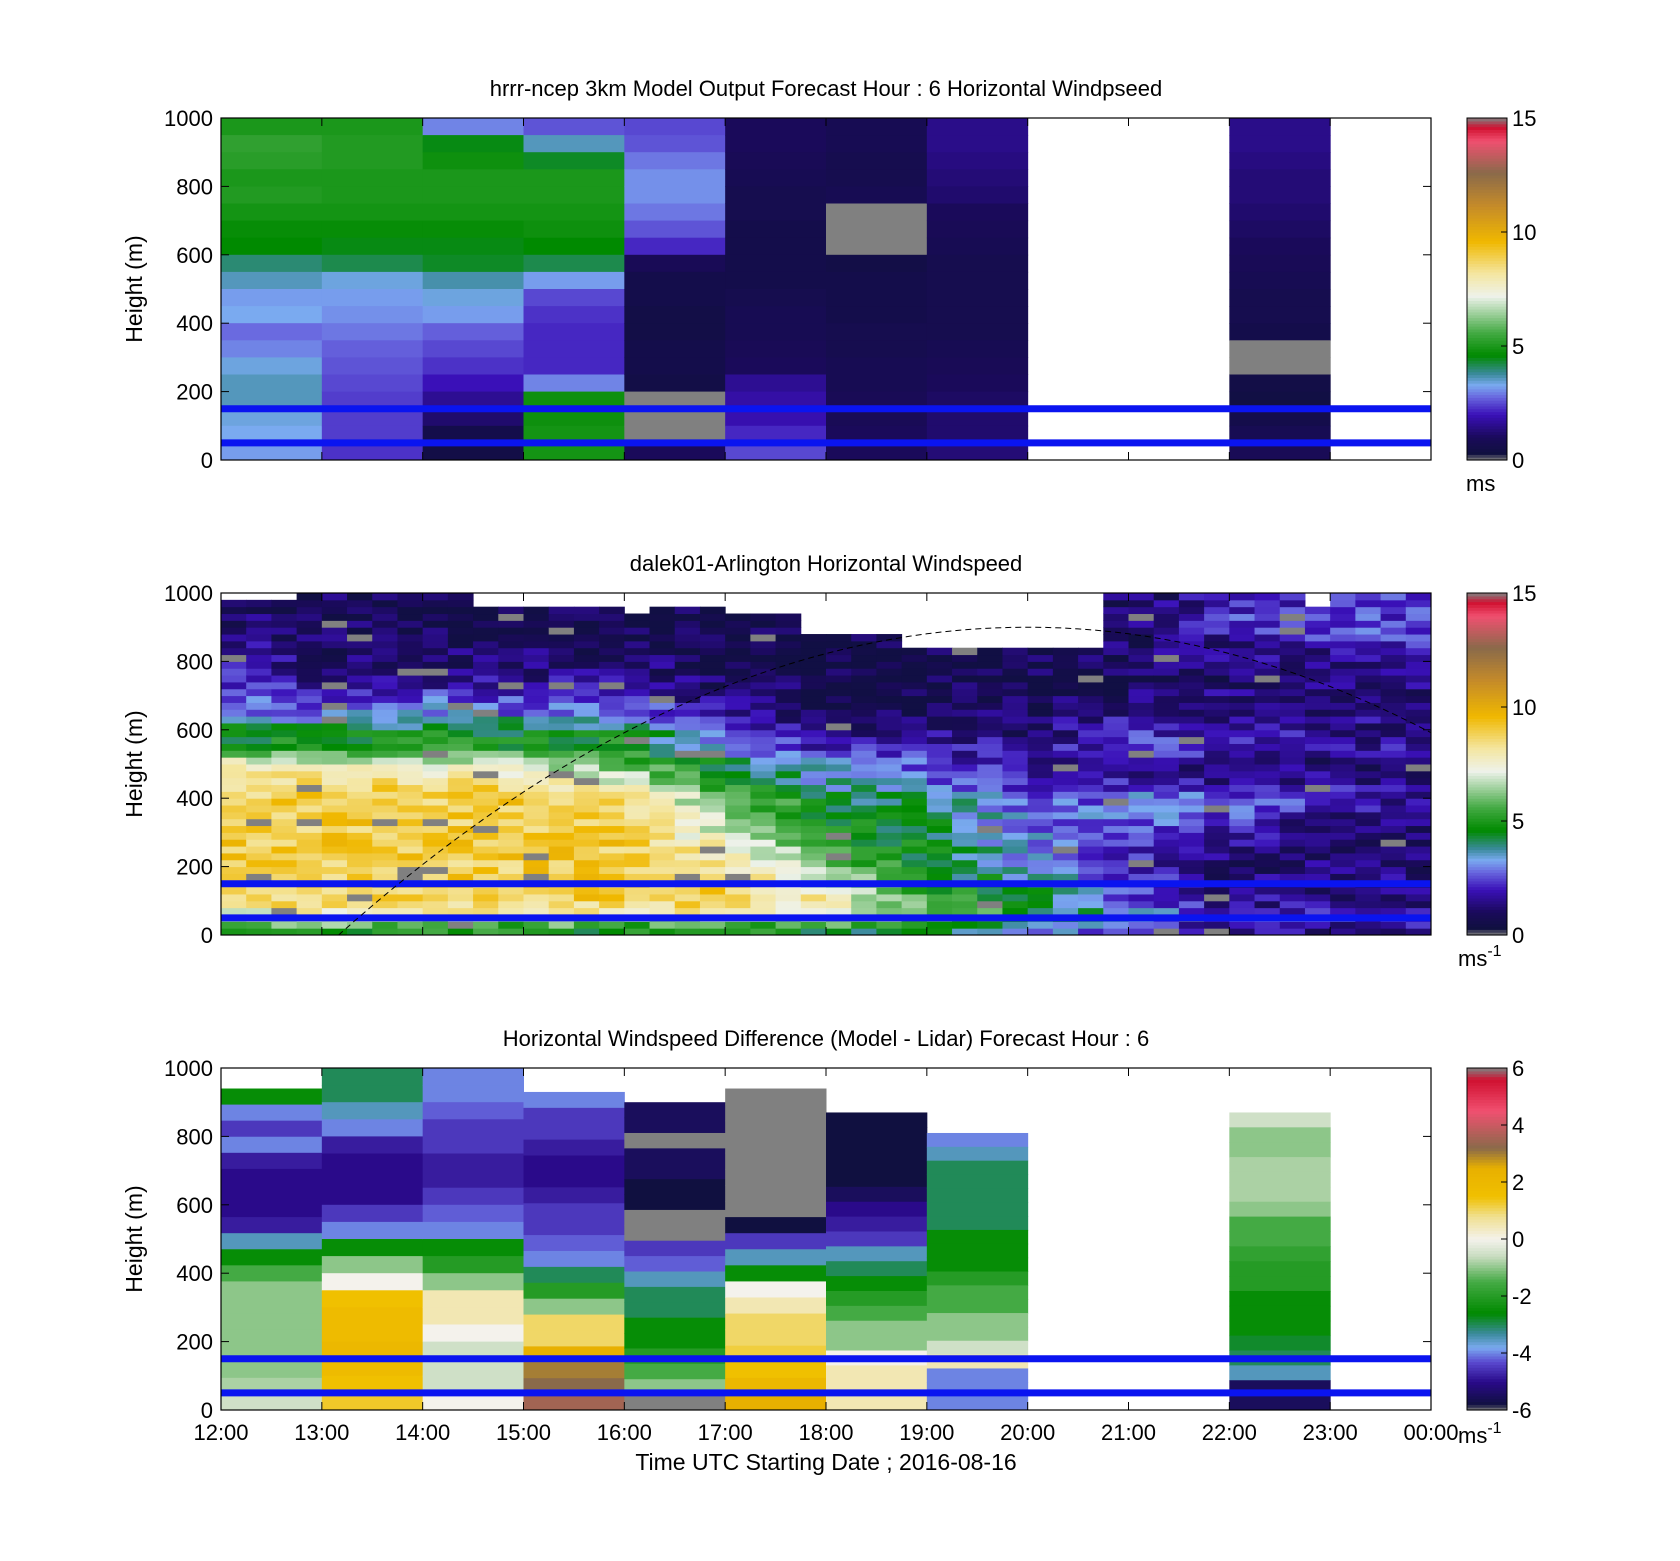  I want to click on colorbar-tick-label: 2, so click(1518, 1182).